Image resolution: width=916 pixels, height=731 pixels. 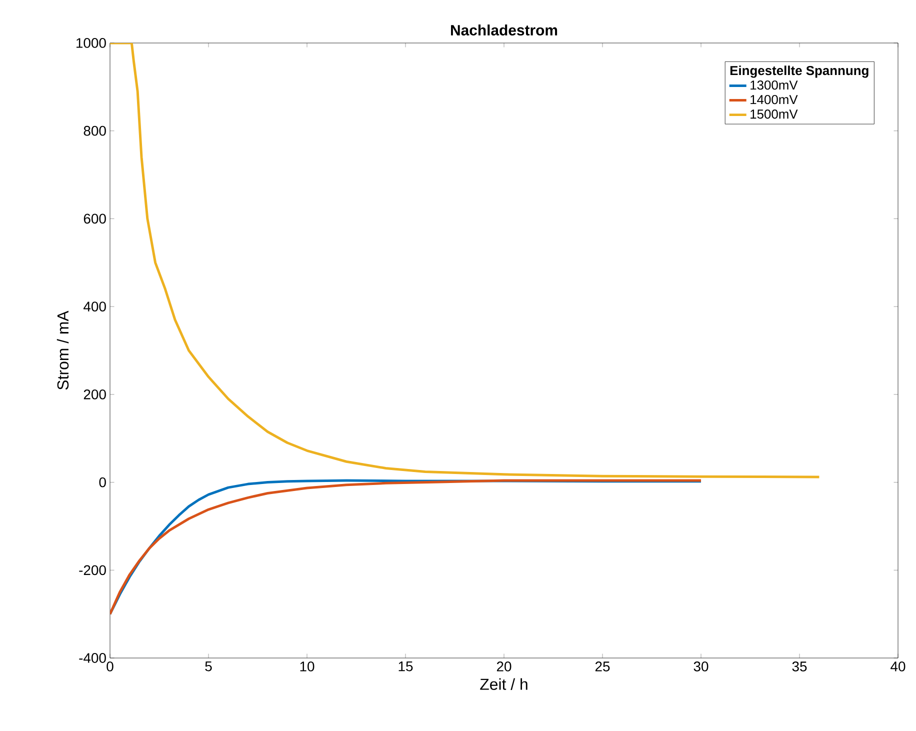 I want to click on legend-title: Eingestellte Spannung, so click(x=799, y=72).